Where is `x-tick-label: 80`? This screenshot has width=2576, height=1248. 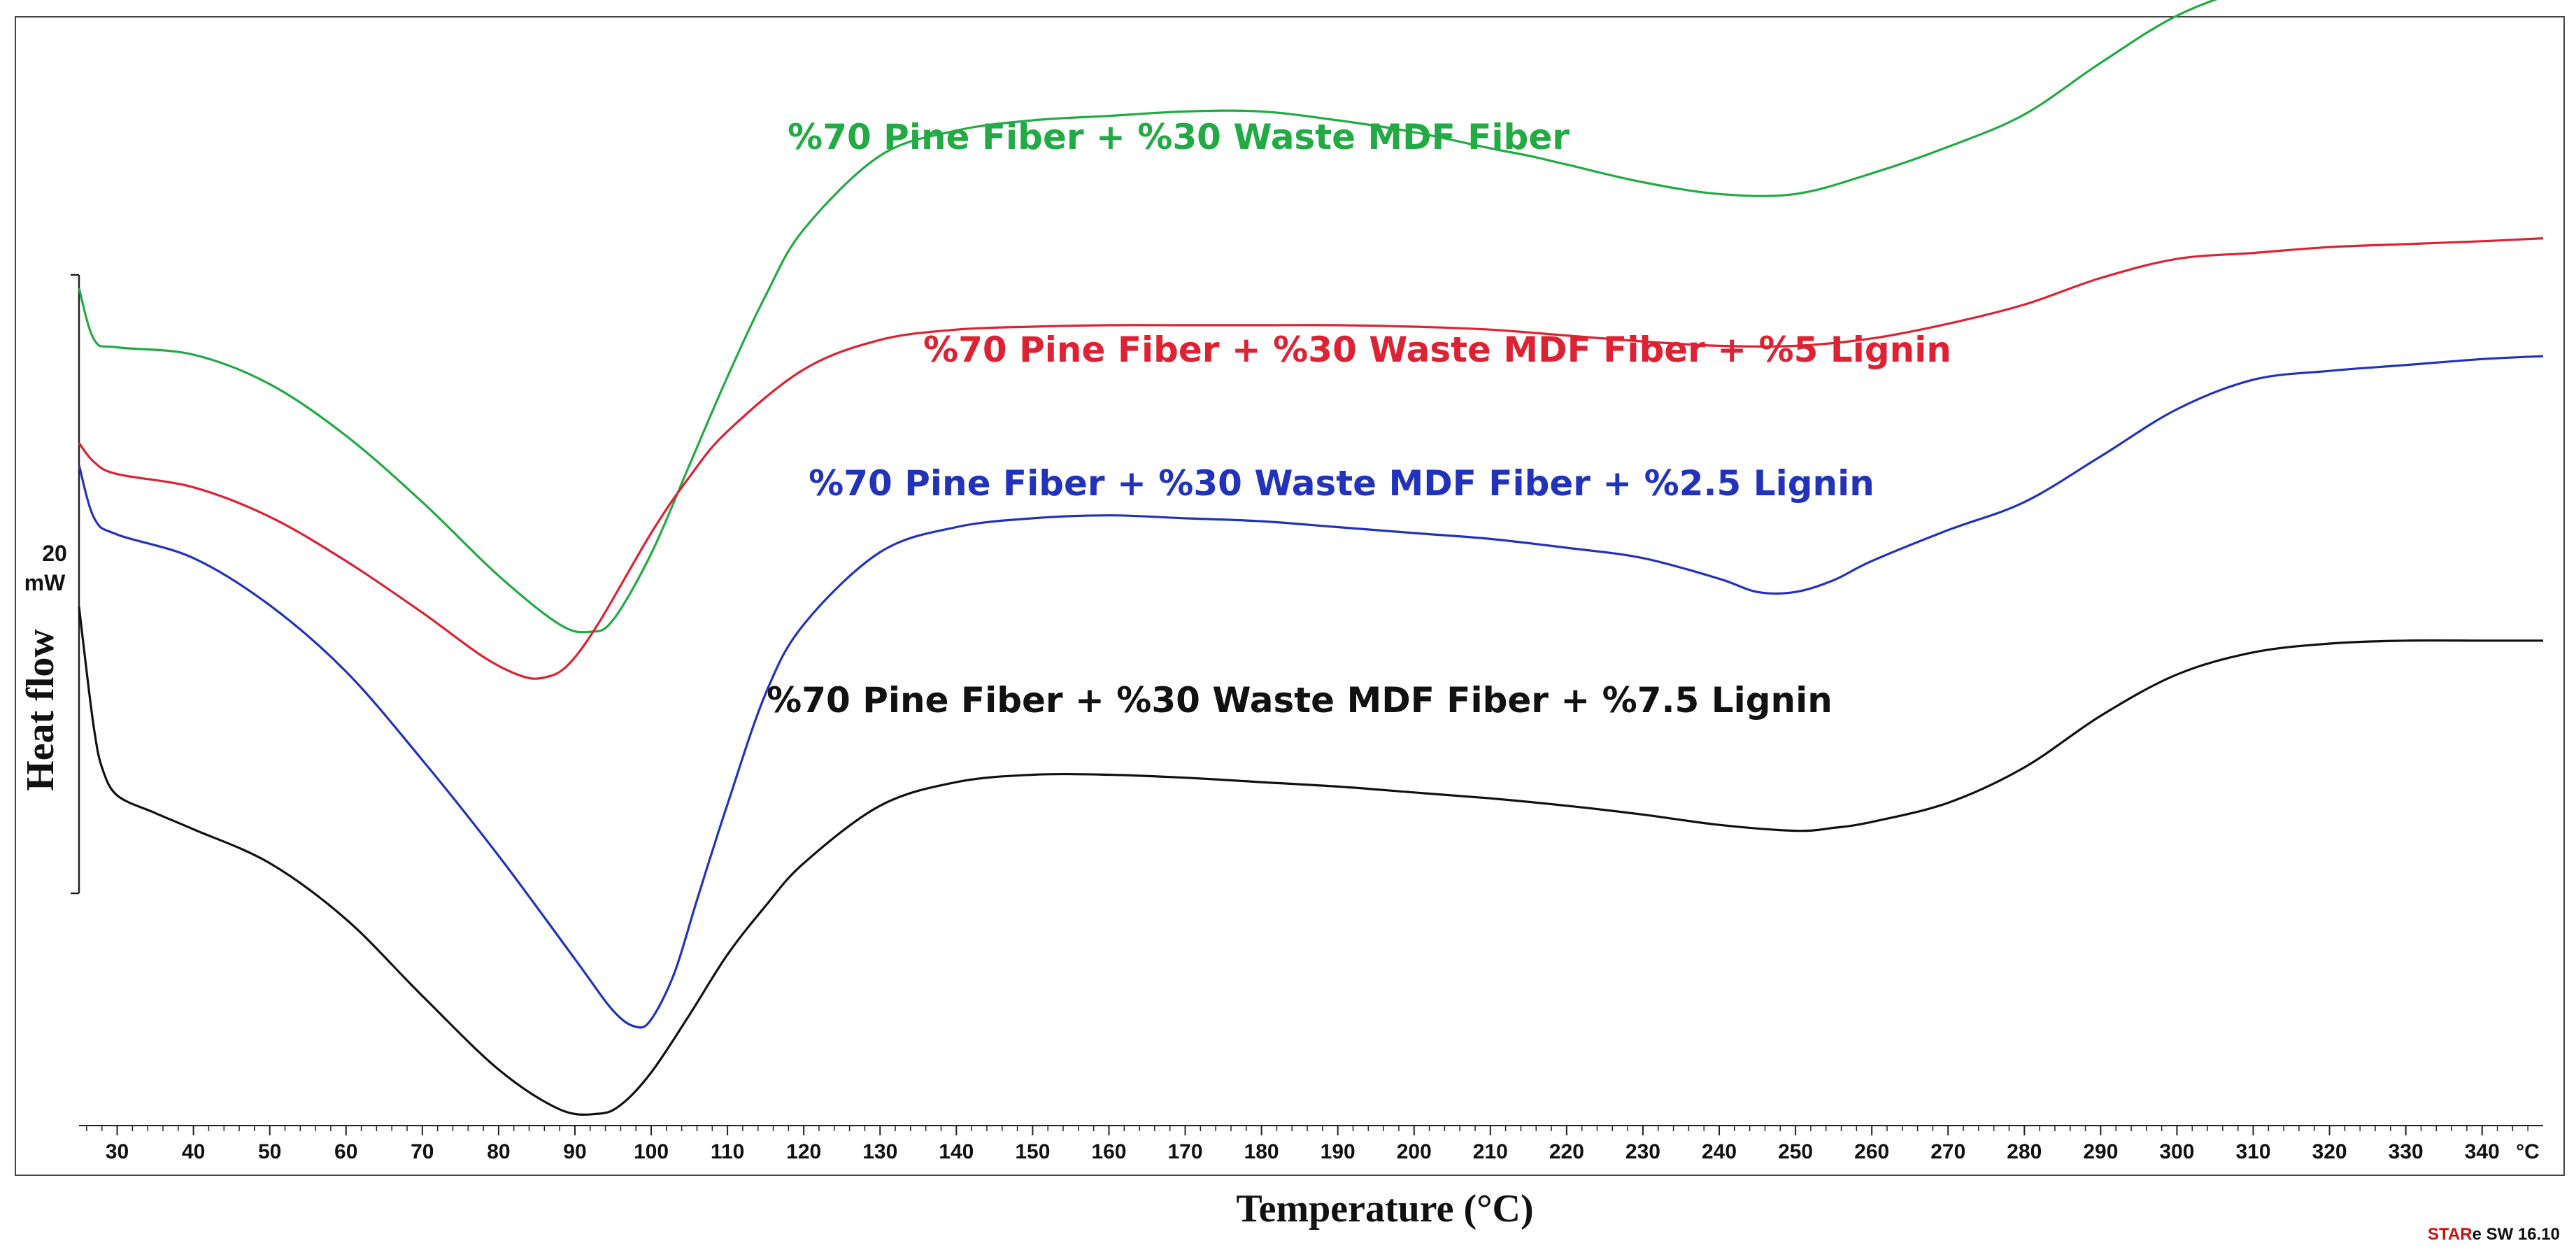 x-tick-label: 80 is located at coordinates (498, 1152).